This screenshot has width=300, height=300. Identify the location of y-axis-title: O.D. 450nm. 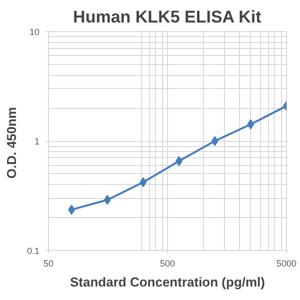
(11, 143).